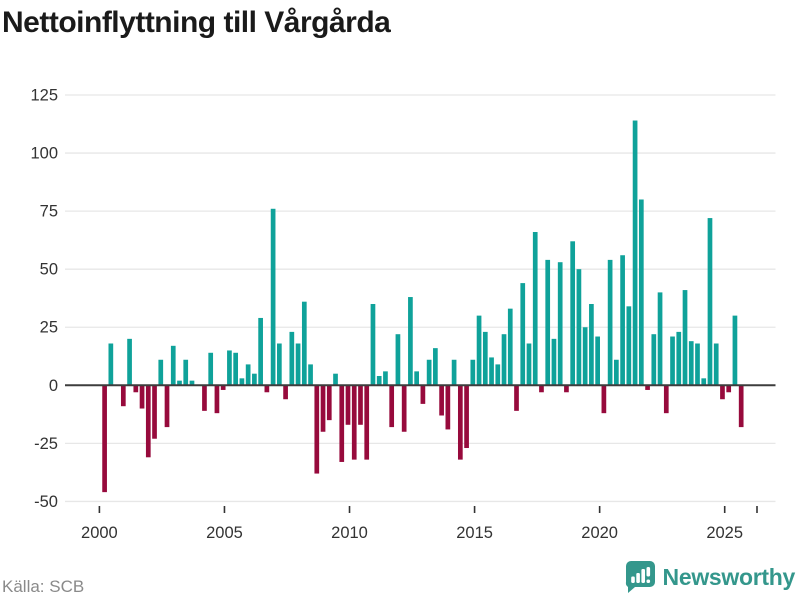 This screenshot has width=800, height=600. I want to click on x-axis-tick-label: 2010, so click(349, 533).